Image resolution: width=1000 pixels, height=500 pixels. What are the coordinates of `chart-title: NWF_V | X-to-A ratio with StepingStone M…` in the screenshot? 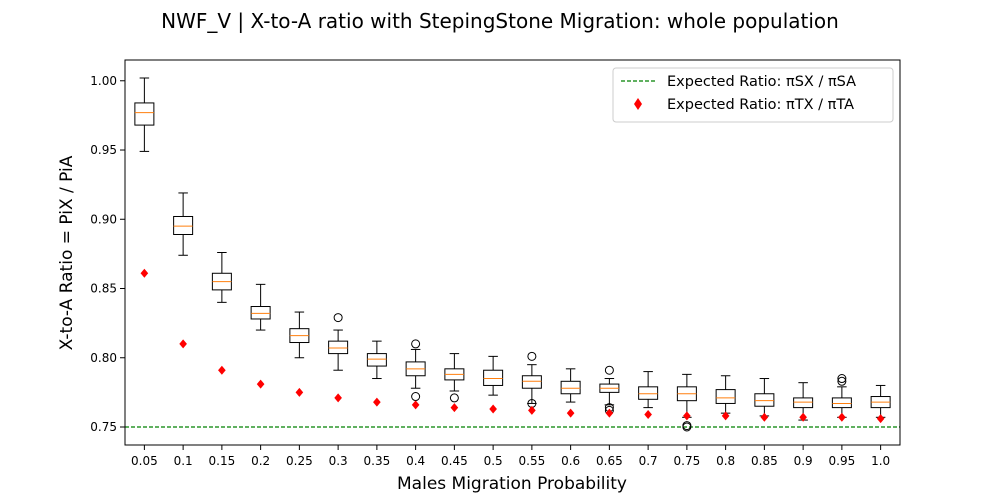 It's located at (500, 21).